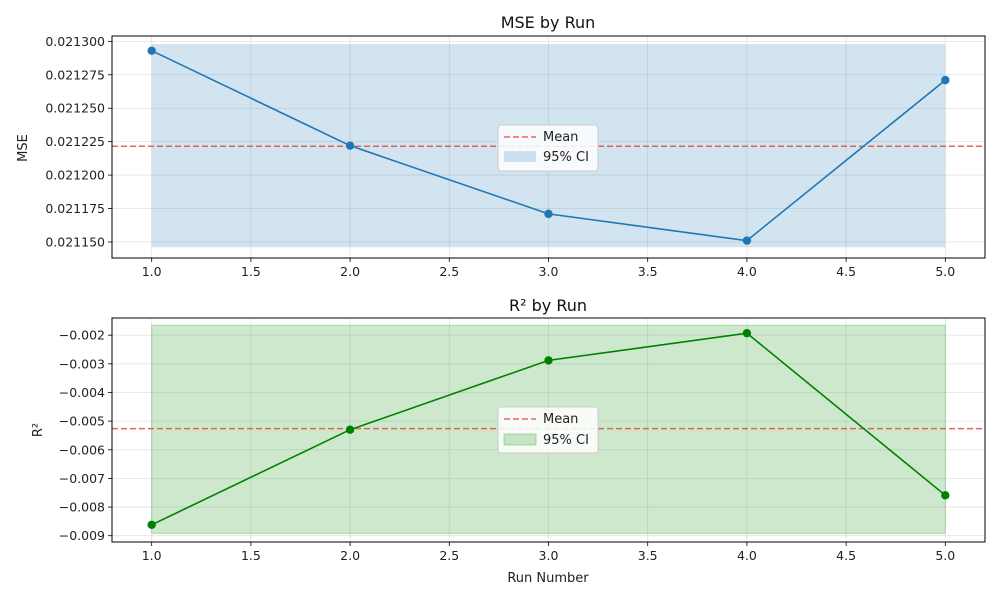  I want to click on r2-x-tick-label-7: 4.5, so click(846, 555).